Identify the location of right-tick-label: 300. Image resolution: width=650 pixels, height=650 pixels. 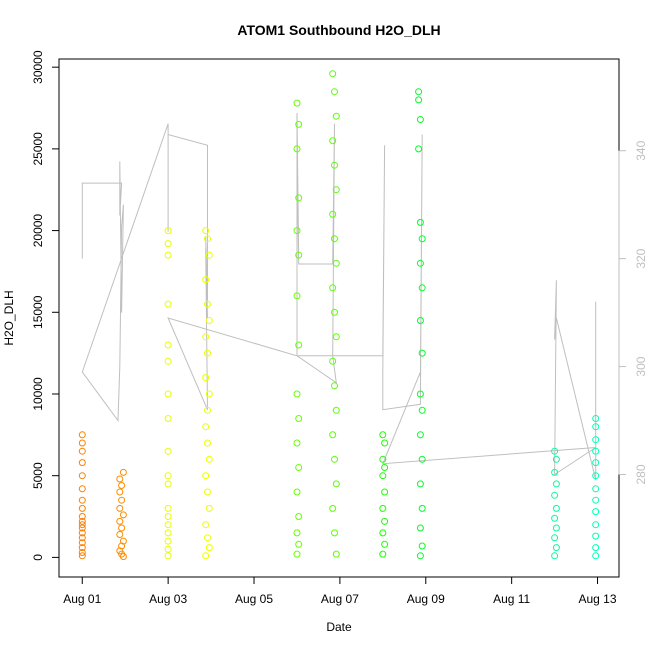
(641, 366).